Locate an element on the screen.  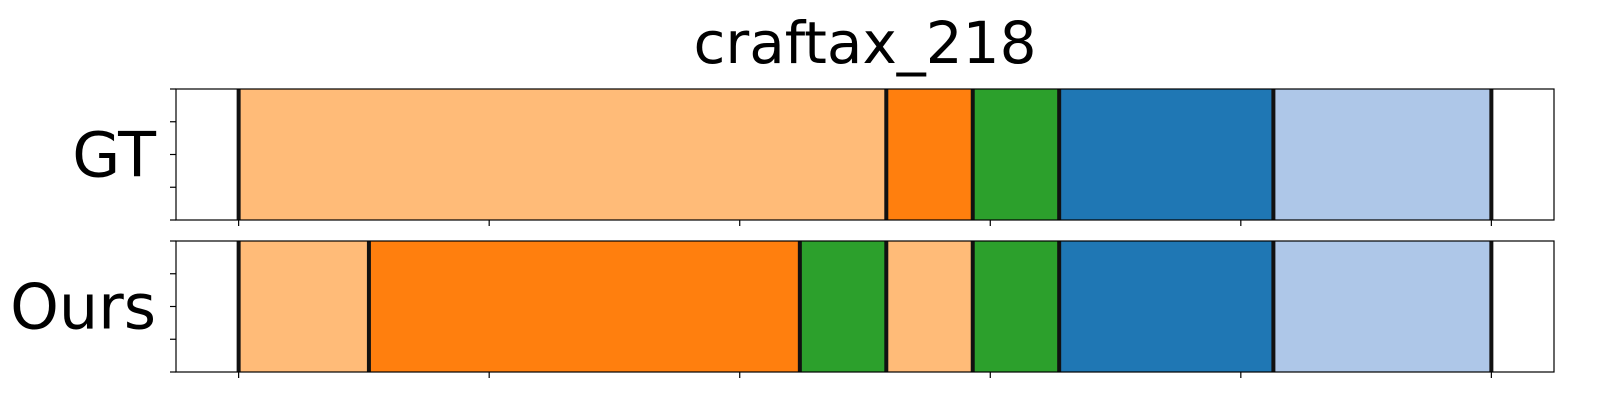
chart-title: craftax_218 is located at coordinates (865, 43).